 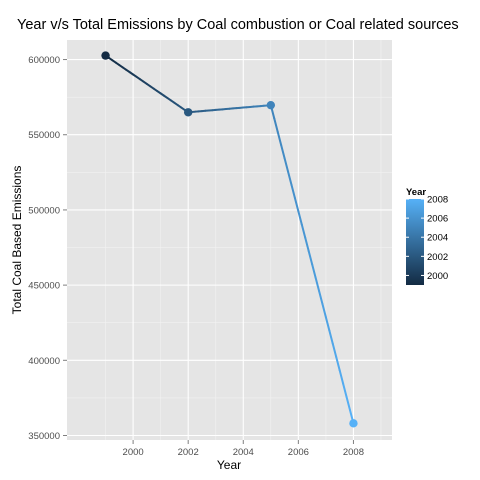 What do you see at coordinates (44, 436) in the screenshot?
I see `y-tick-label: 350000` at bounding box center [44, 436].